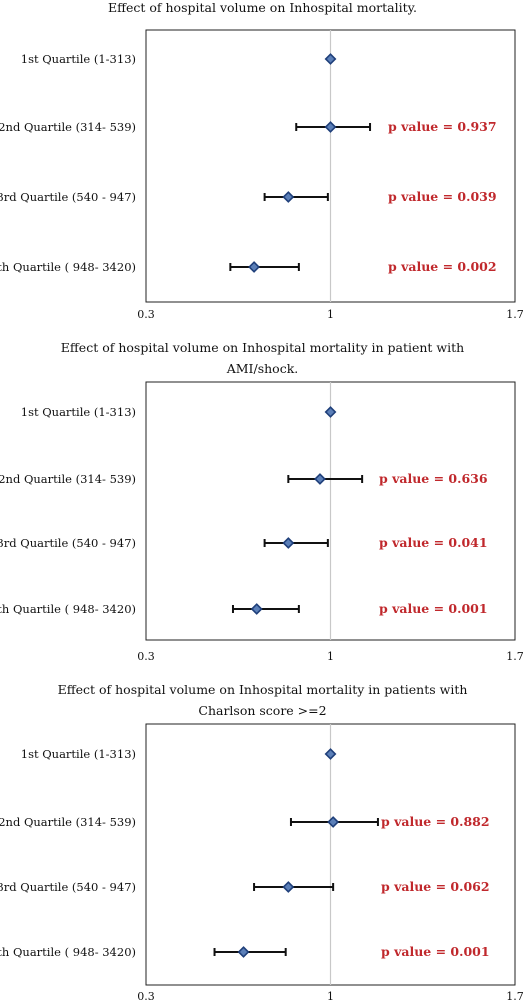  Describe the element at coordinates (435, 886) in the screenshot. I see `p-value-label: p value = 0.062` at that location.